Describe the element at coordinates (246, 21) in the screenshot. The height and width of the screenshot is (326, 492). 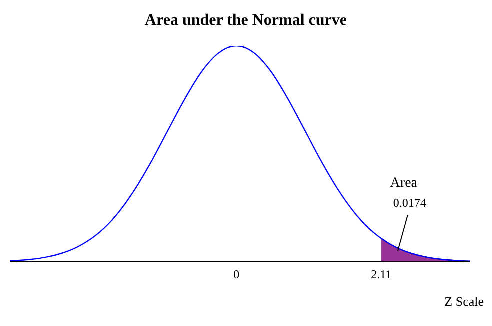
I see `chart-title: Area under the Normal curve` at that location.